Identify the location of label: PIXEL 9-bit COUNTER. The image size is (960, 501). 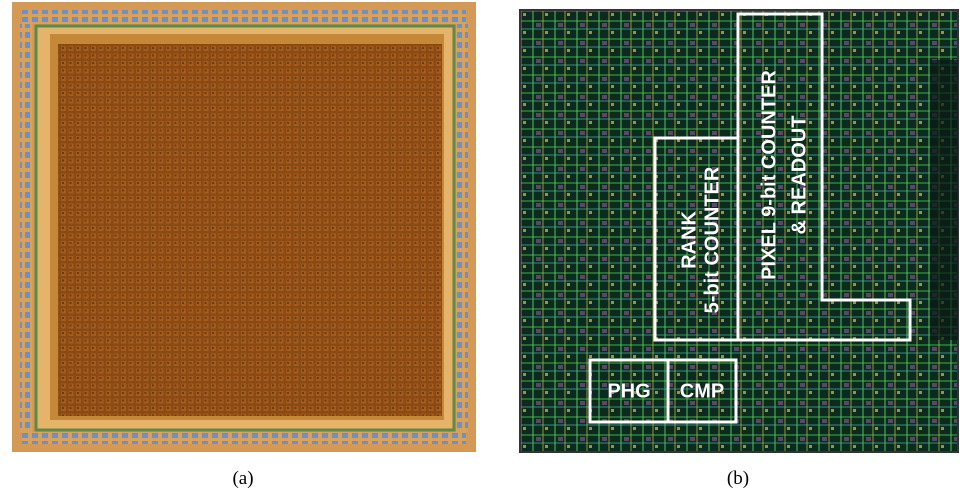
(769, 175).